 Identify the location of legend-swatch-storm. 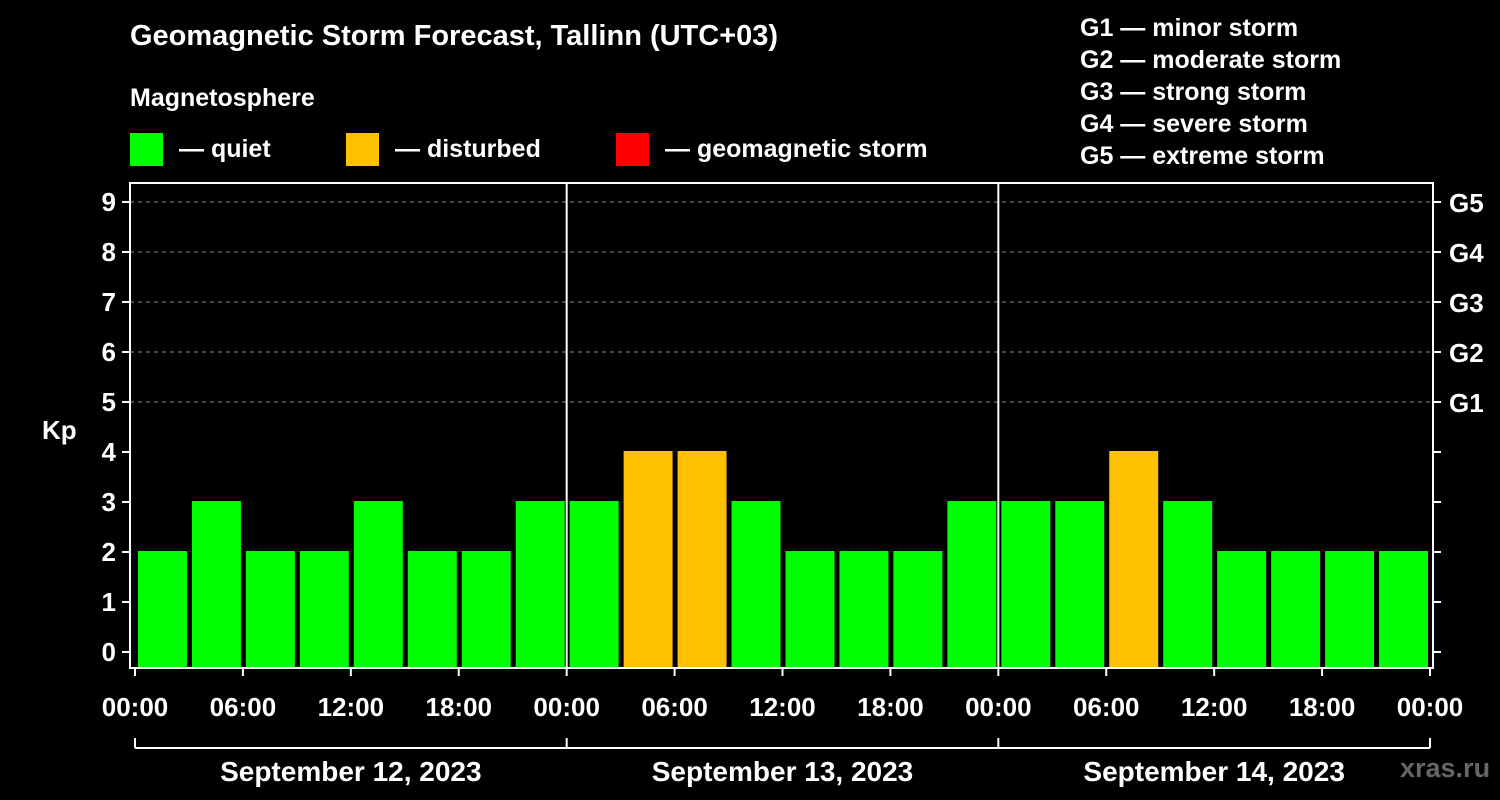
(632, 149).